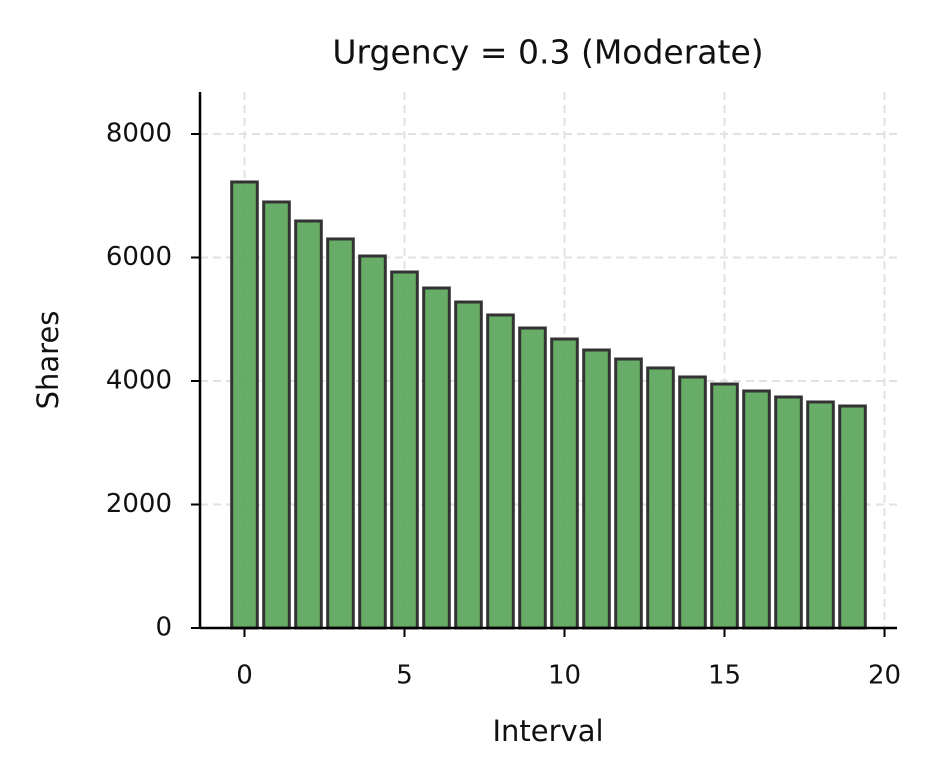 The width and height of the screenshot is (934, 784). Describe the element at coordinates (564, 676) in the screenshot. I see `x-tick-label: 10` at that location.